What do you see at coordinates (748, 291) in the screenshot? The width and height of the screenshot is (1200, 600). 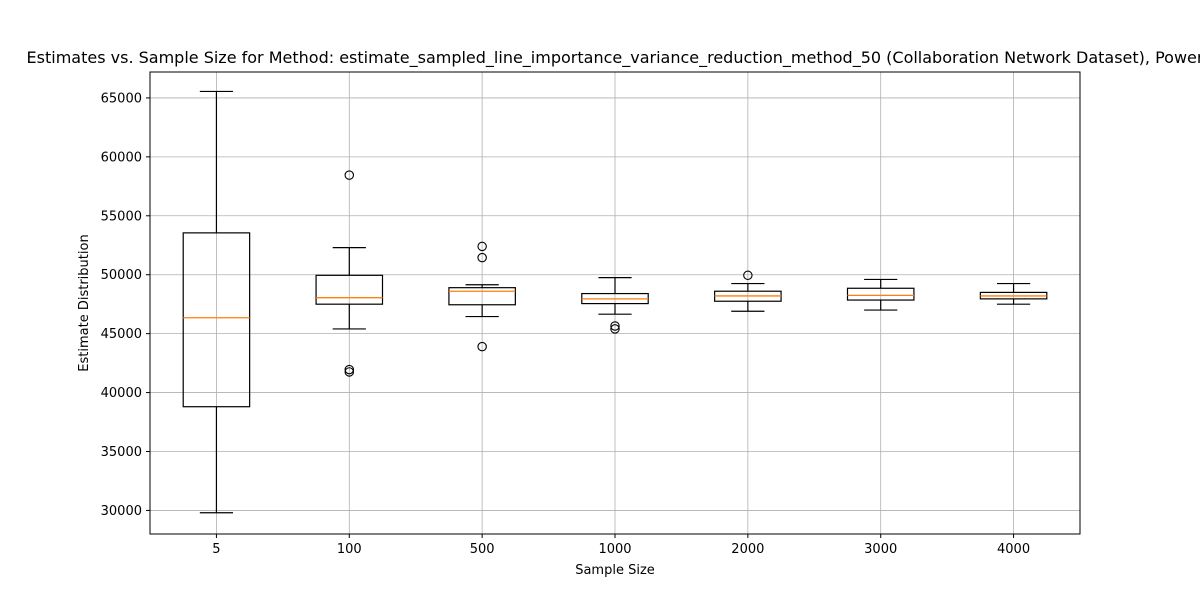 I see `box-2000` at bounding box center [748, 291].